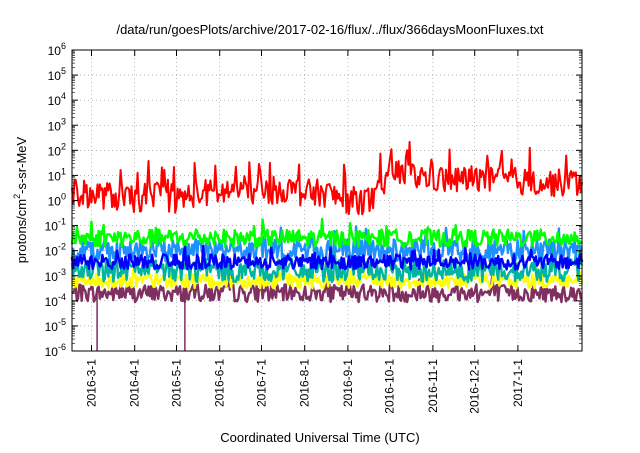  I want to click on y-tick-label: 10⁰, so click(57, 200).